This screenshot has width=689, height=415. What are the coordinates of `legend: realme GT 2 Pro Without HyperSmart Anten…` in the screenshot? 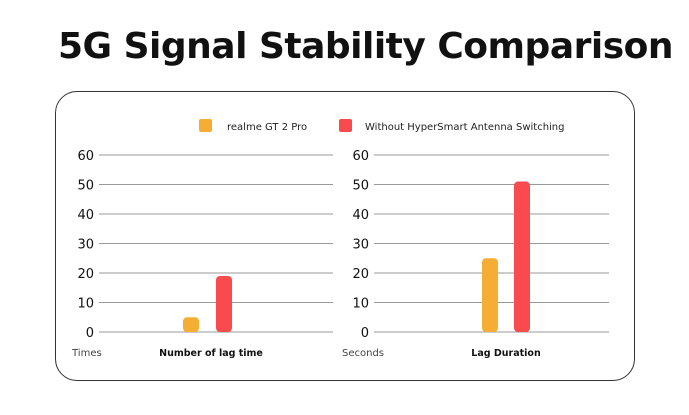 It's located at (382, 126).